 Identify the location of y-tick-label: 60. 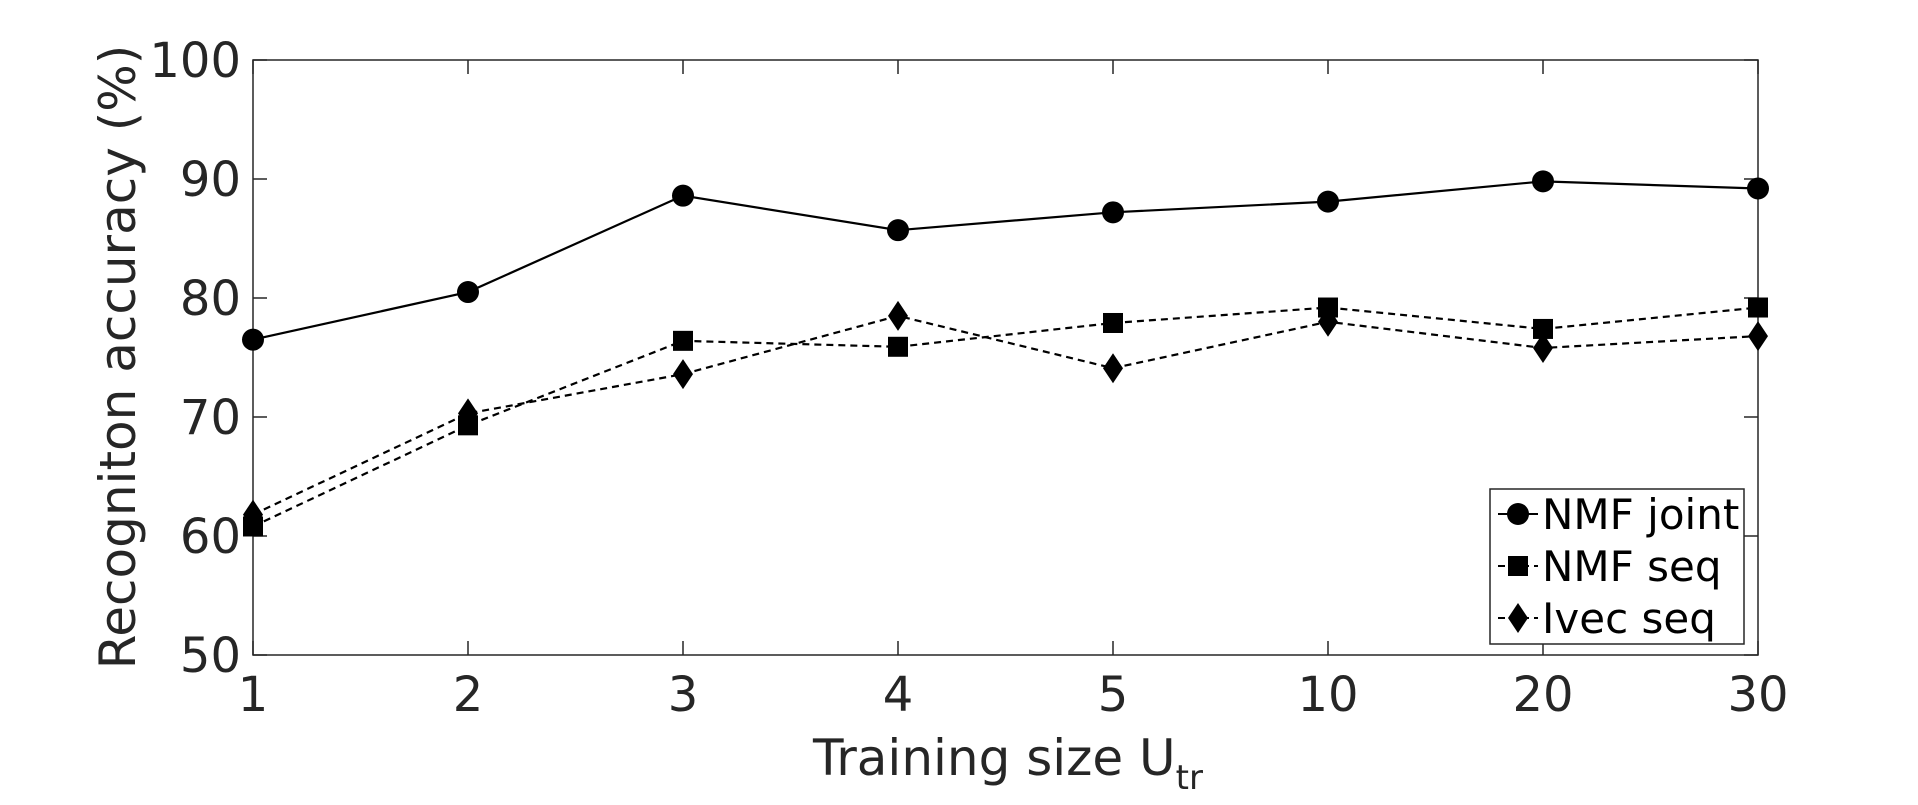
(210, 537).